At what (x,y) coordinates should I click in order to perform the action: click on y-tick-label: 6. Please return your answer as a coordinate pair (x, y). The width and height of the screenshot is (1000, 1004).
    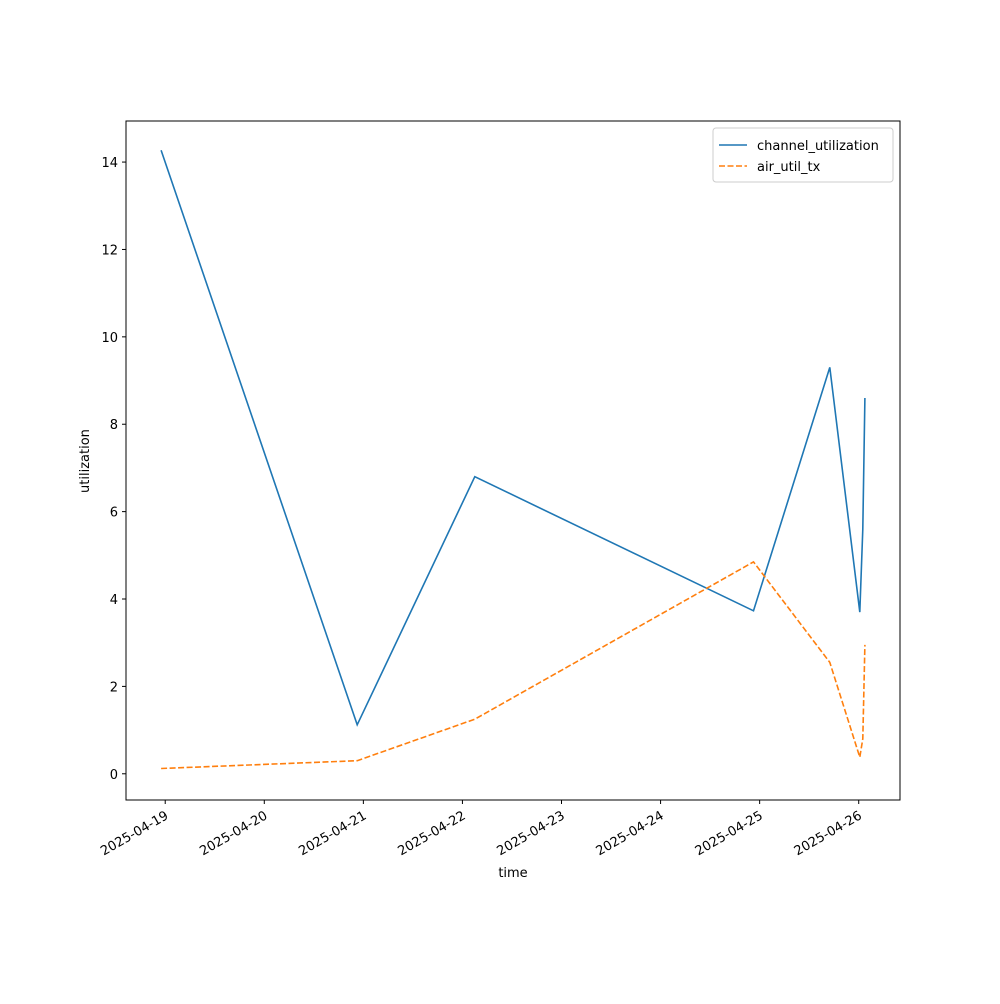
    Looking at the image, I should click on (114, 513).